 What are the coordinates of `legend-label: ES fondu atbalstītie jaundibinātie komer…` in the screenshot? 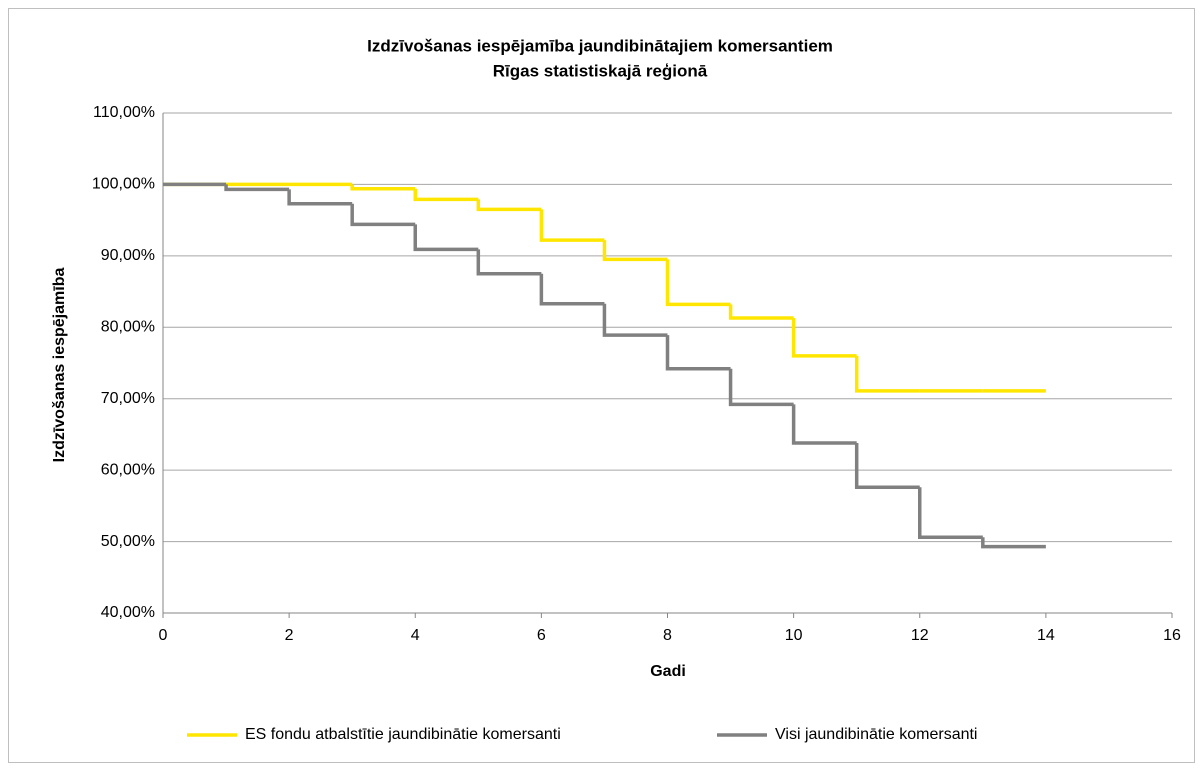 It's located at (403, 734).